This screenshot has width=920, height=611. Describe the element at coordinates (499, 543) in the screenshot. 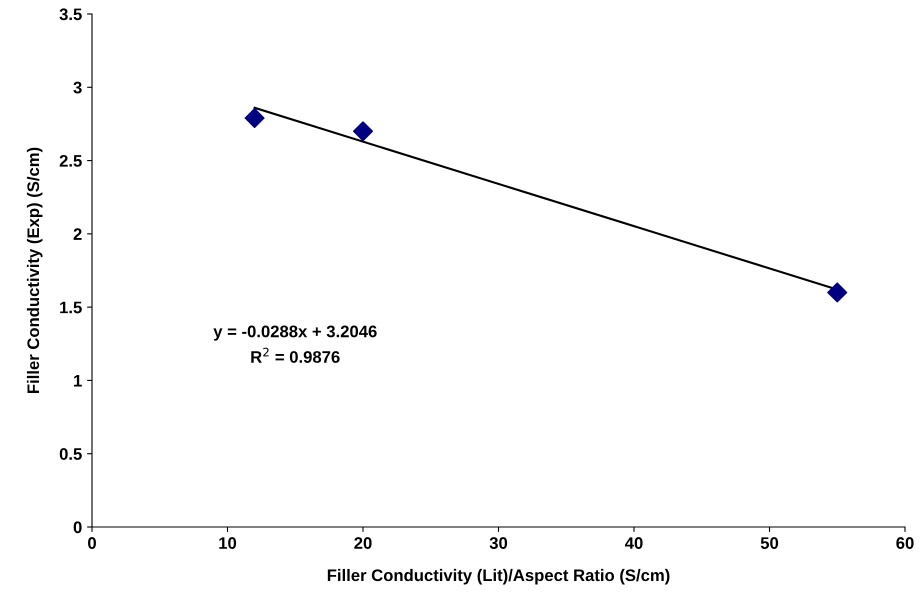

I see `x-tick-label: 30` at that location.